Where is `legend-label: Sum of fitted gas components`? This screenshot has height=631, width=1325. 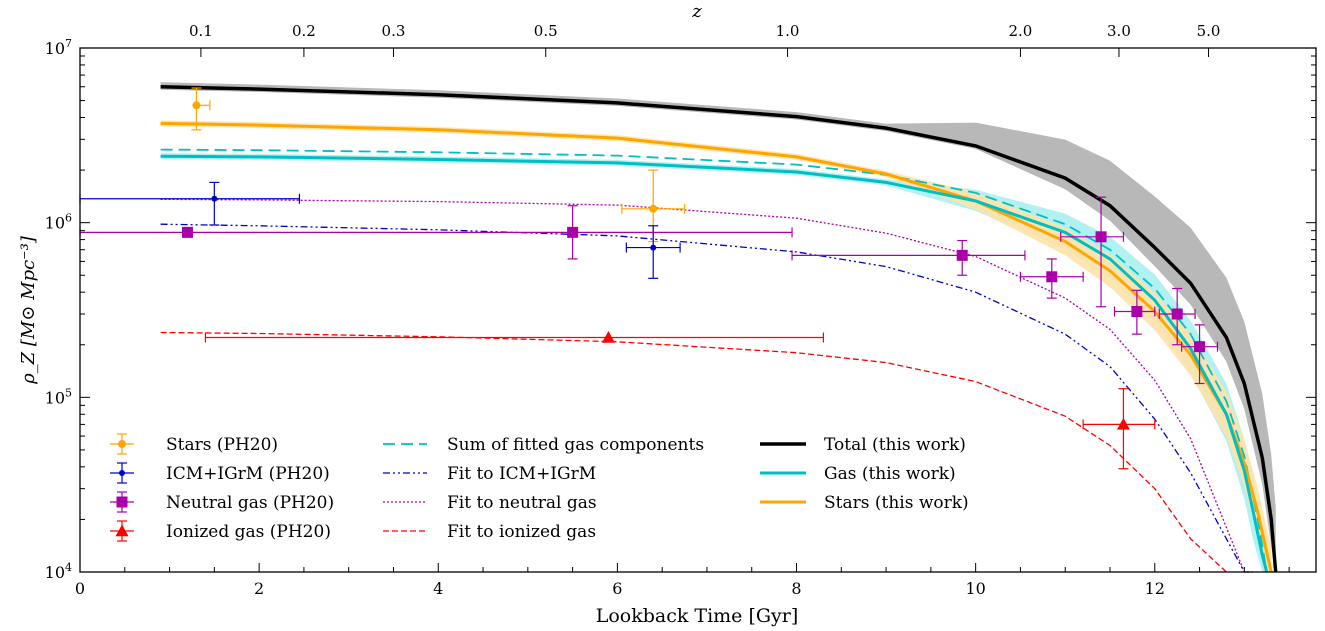
legend-label: Sum of fitted gas components is located at coordinates (575, 445).